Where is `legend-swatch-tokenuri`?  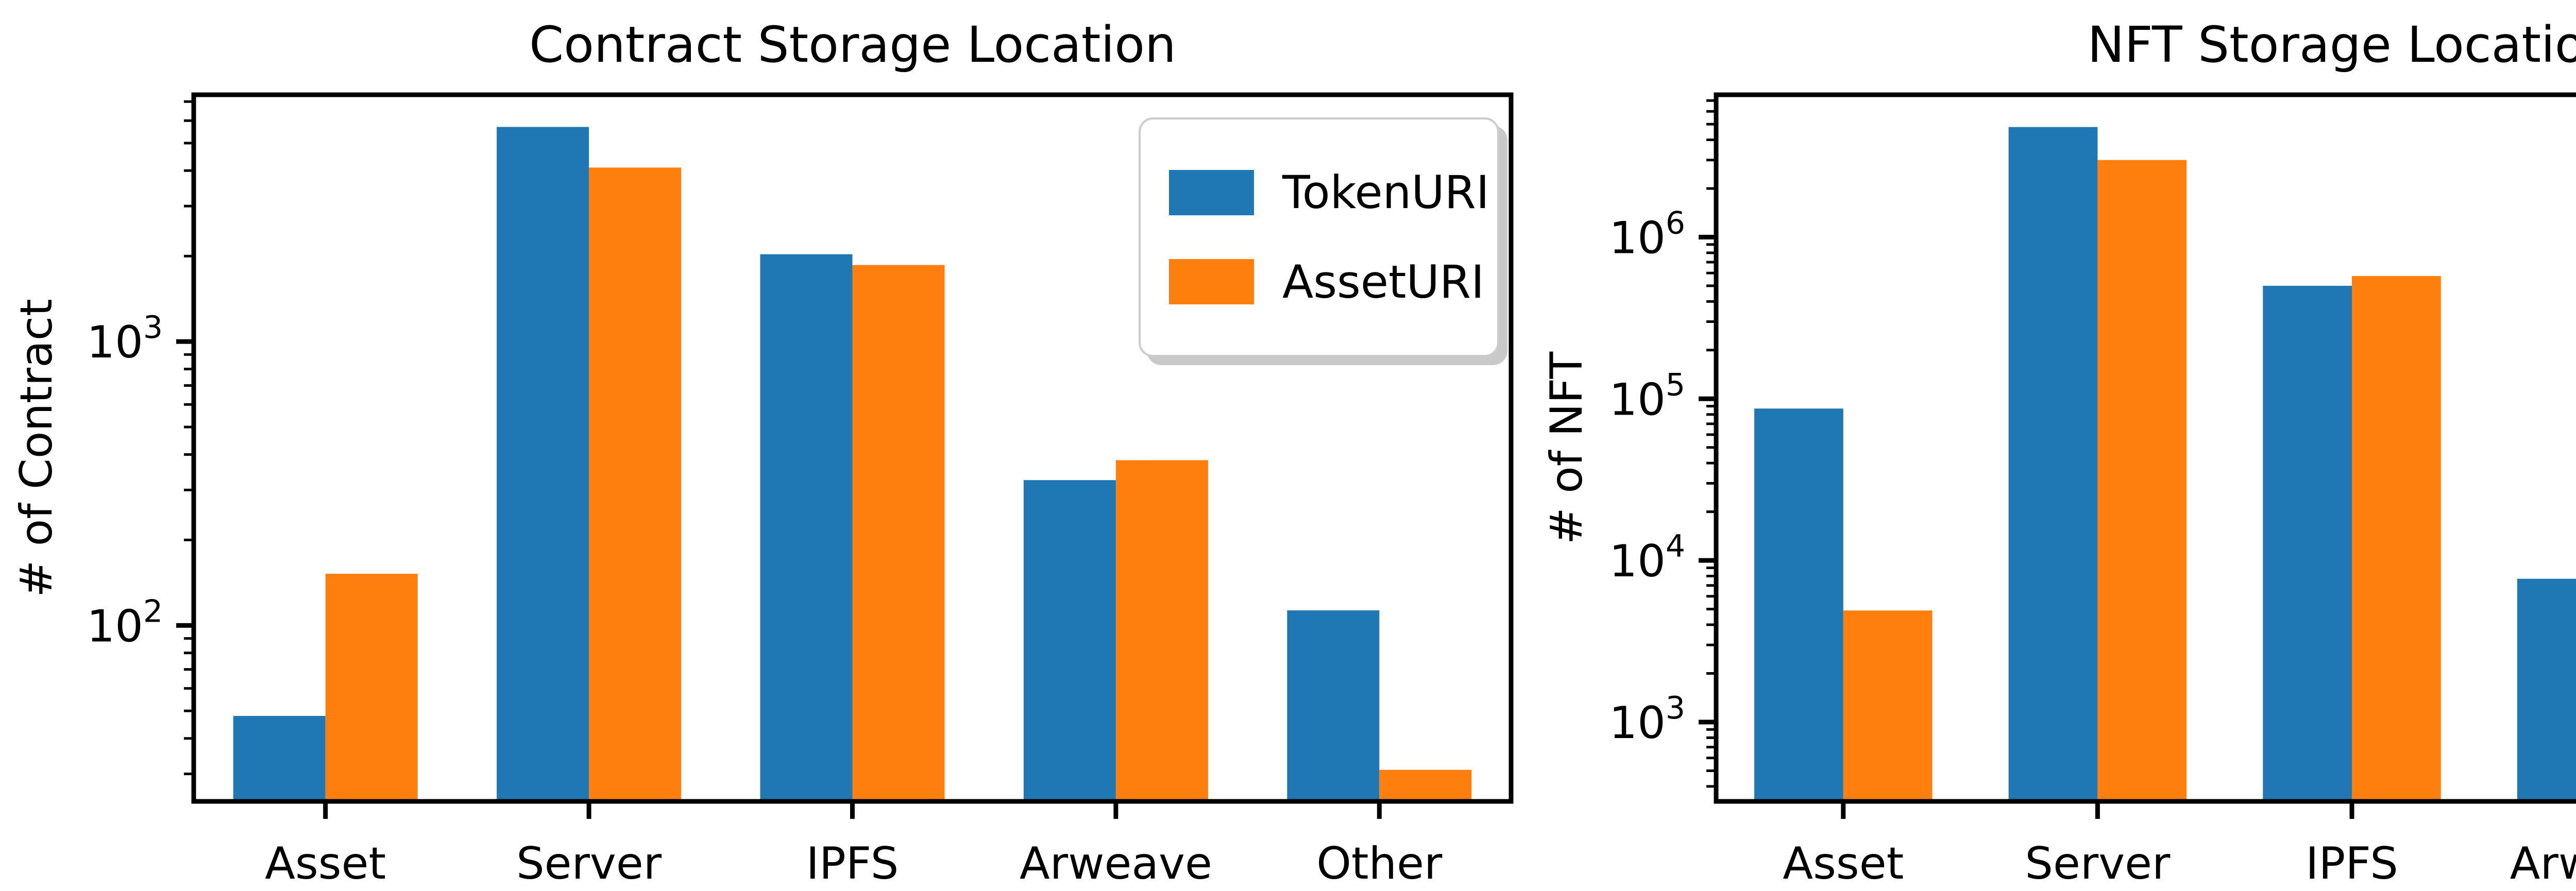 legend-swatch-tokenuri is located at coordinates (1211, 192).